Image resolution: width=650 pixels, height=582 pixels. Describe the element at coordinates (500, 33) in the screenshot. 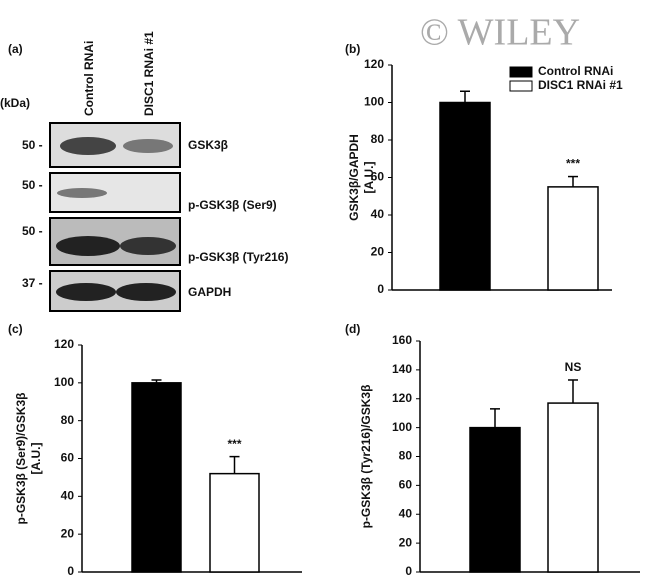

I see `watermark: © WILEY` at that location.